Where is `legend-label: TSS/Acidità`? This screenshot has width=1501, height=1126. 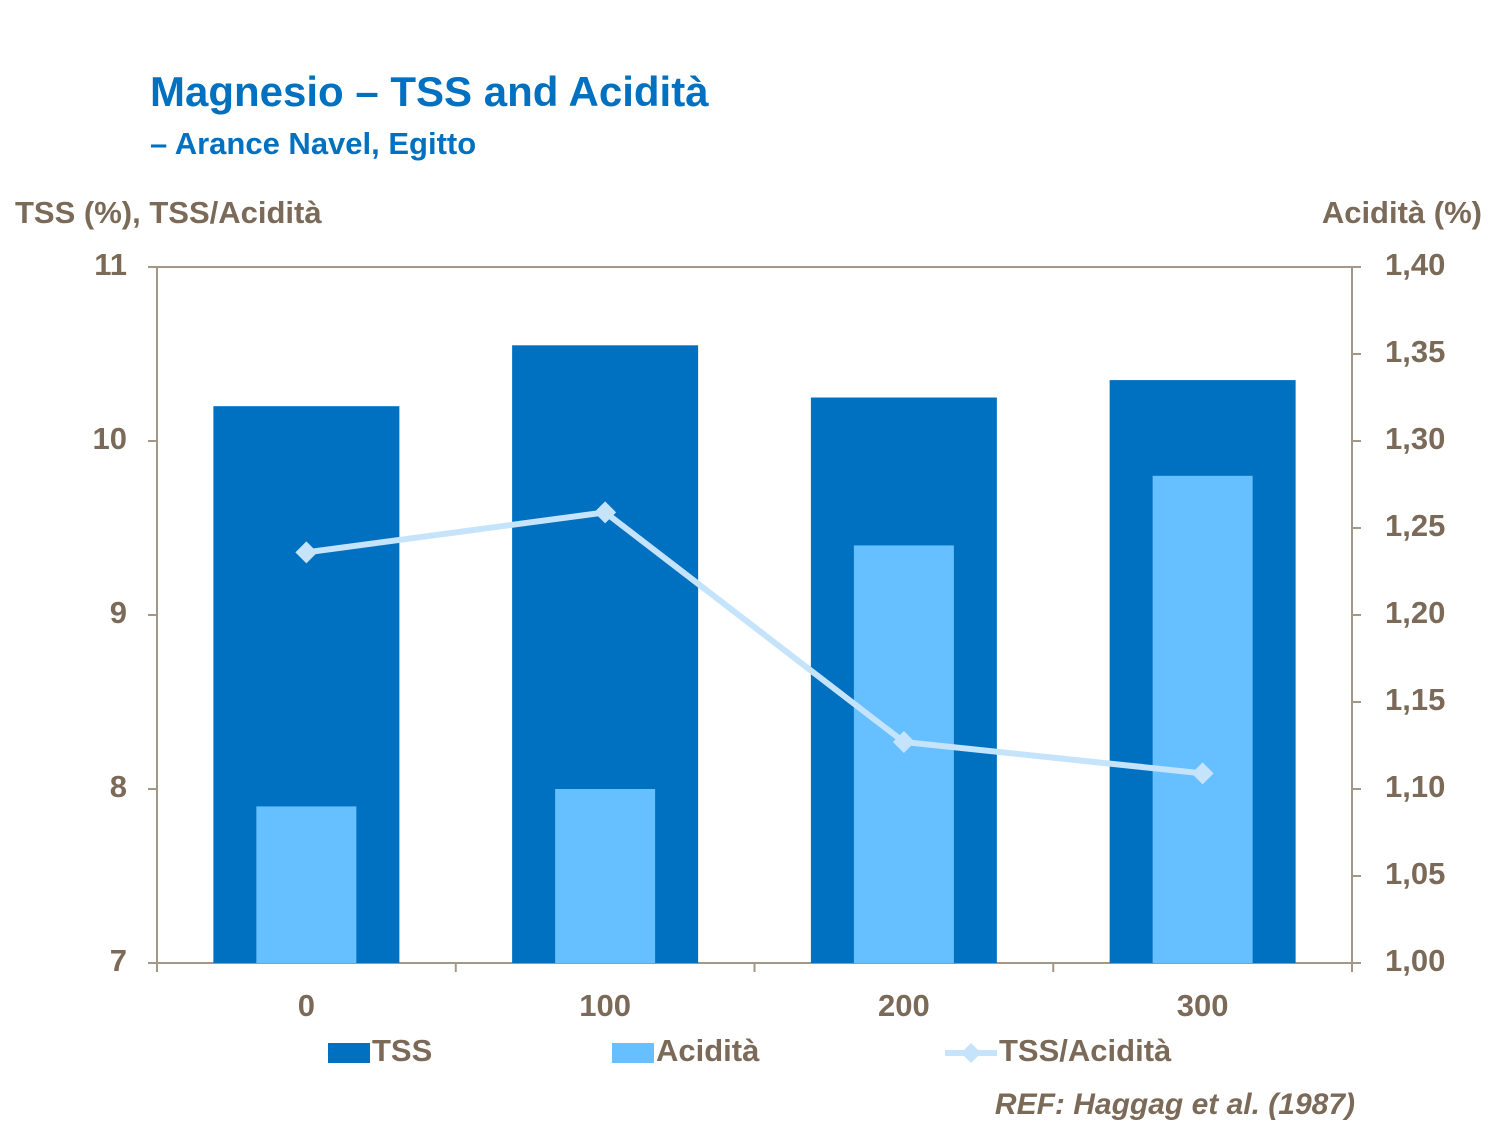
legend-label: TSS/Acidità is located at coordinates (1085, 1050).